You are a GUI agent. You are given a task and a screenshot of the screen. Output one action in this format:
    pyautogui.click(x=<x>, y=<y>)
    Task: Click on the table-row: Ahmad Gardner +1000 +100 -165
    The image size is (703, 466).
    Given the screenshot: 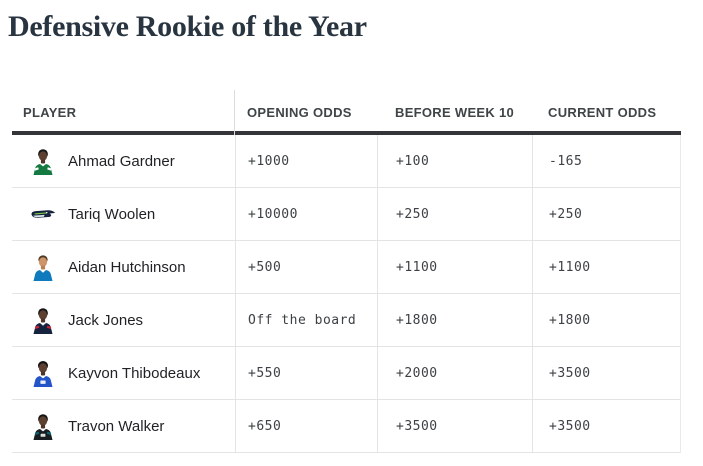 What is the action you would take?
    pyautogui.click(x=346, y=161)
    